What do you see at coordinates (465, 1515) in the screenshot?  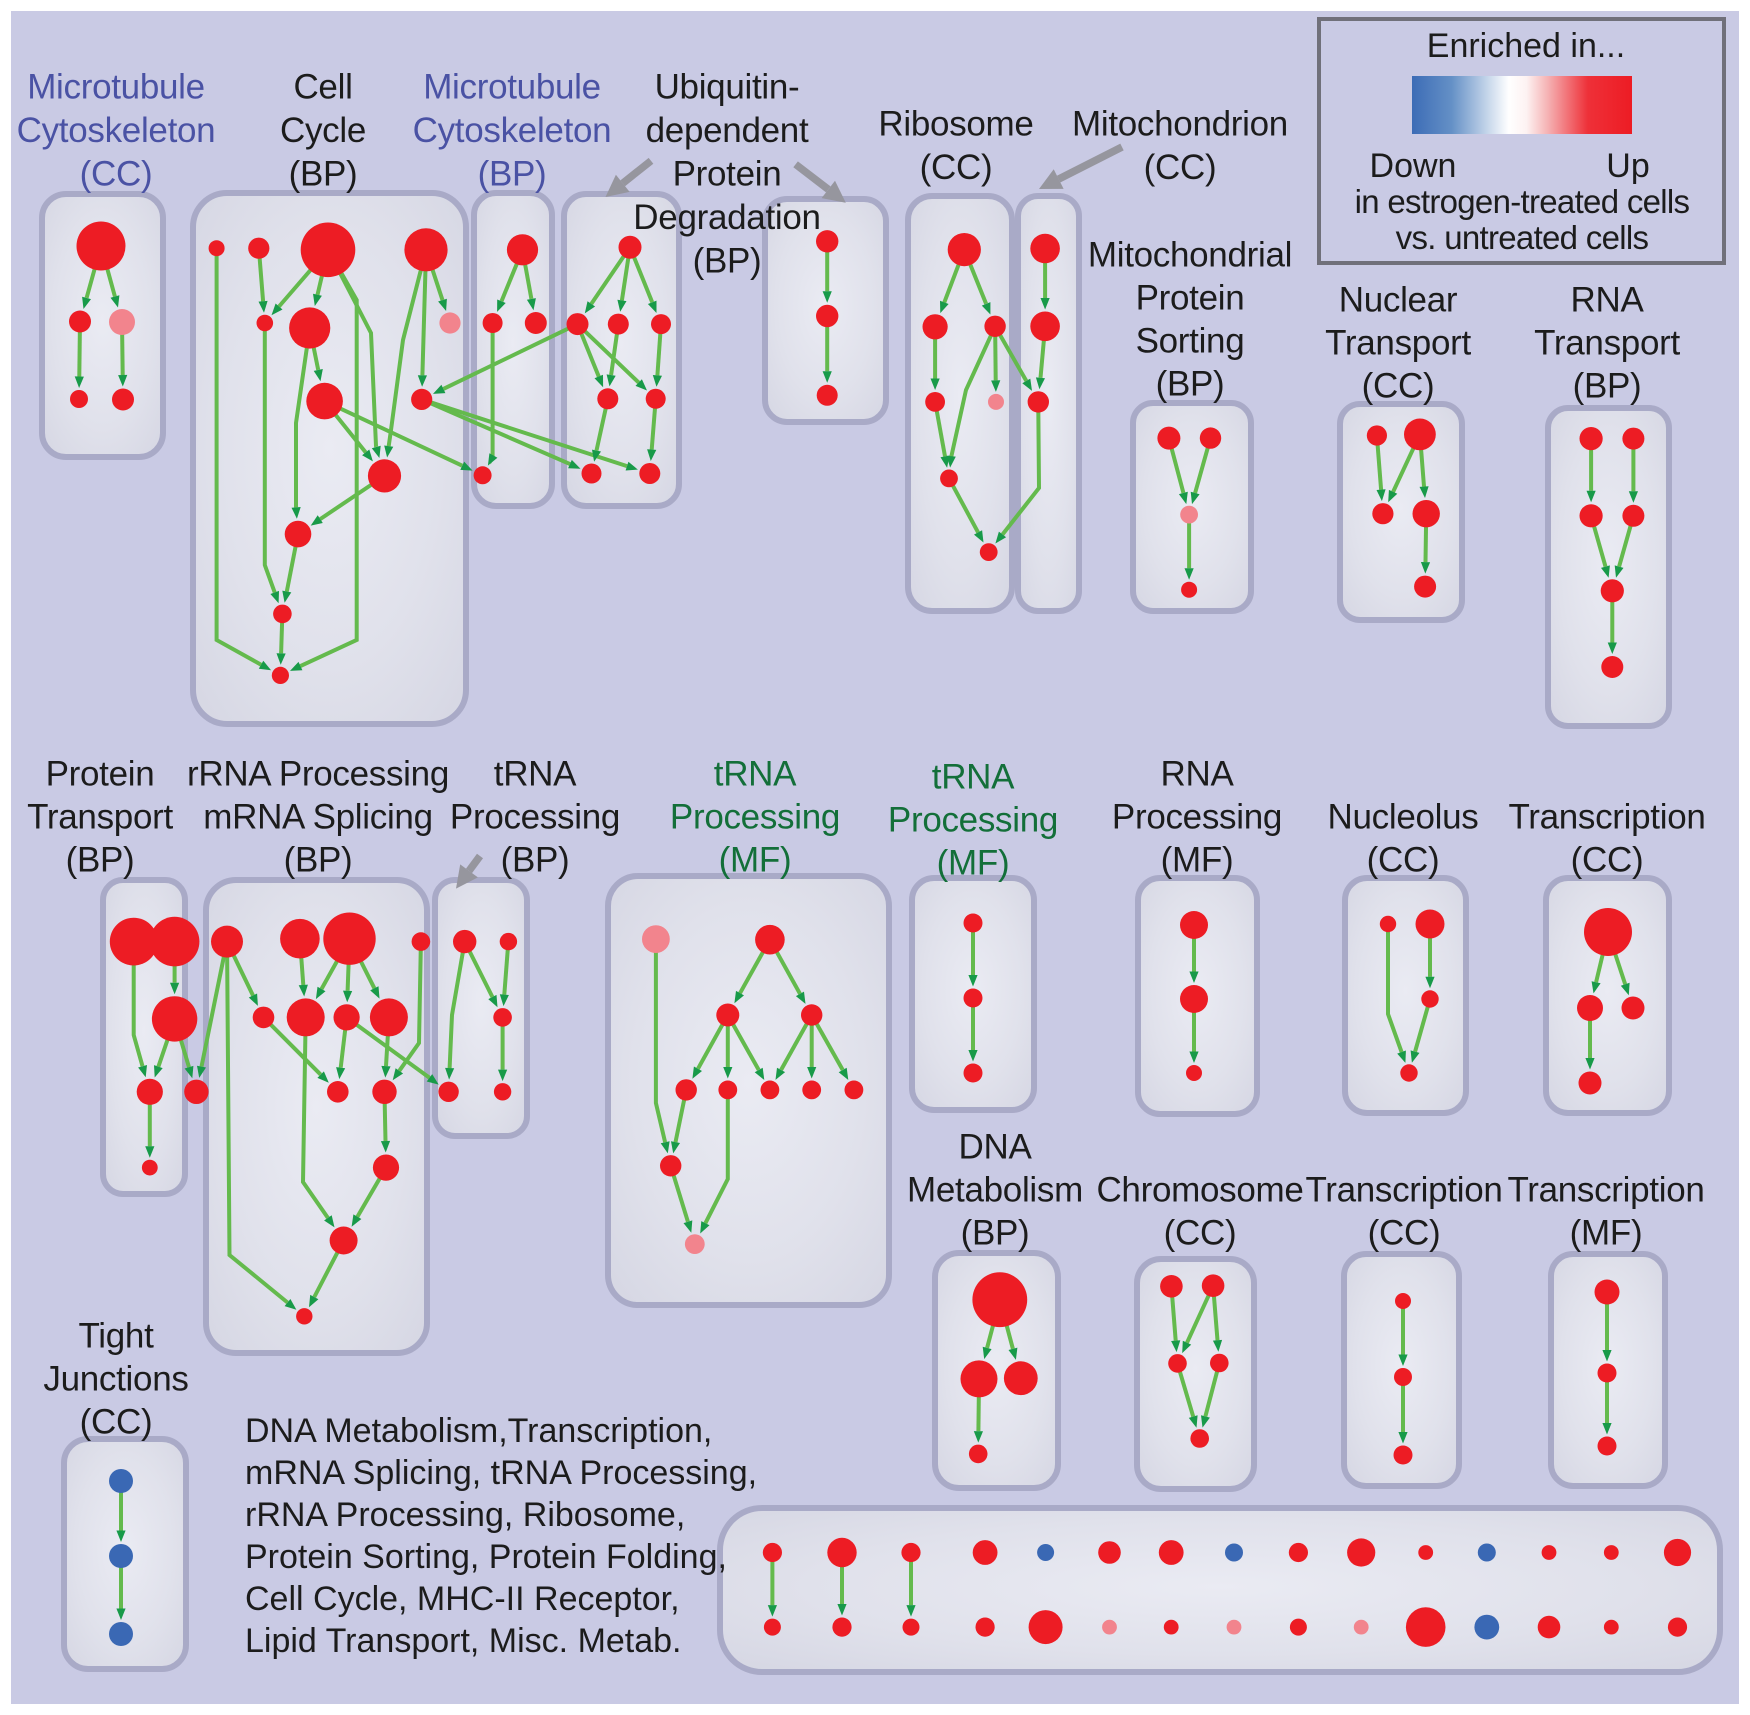 I see `svg-text: rRNA Processing, Ribosome,` at bounding box center [465, 1515].